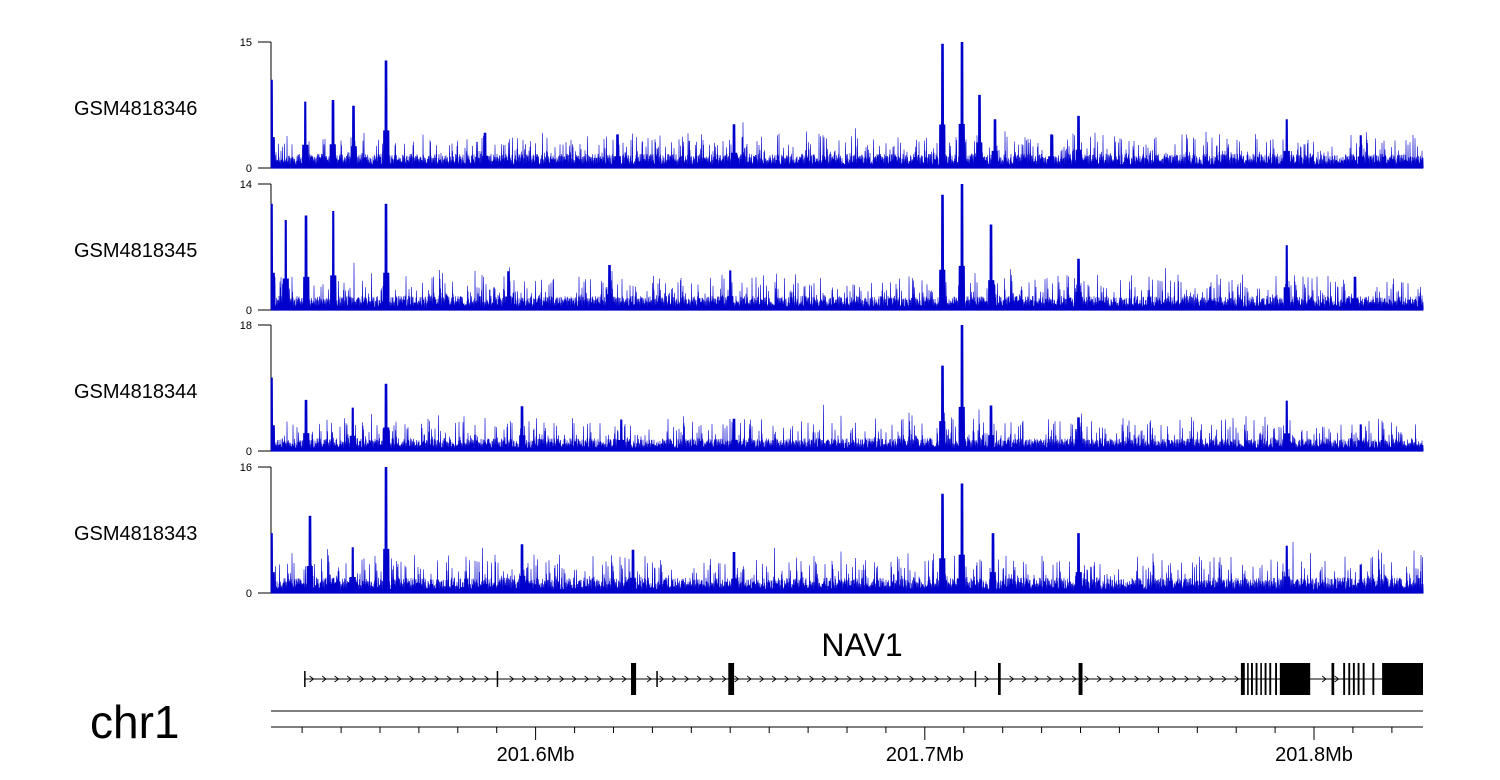  I want to click on gene-model, so click(863, 679).